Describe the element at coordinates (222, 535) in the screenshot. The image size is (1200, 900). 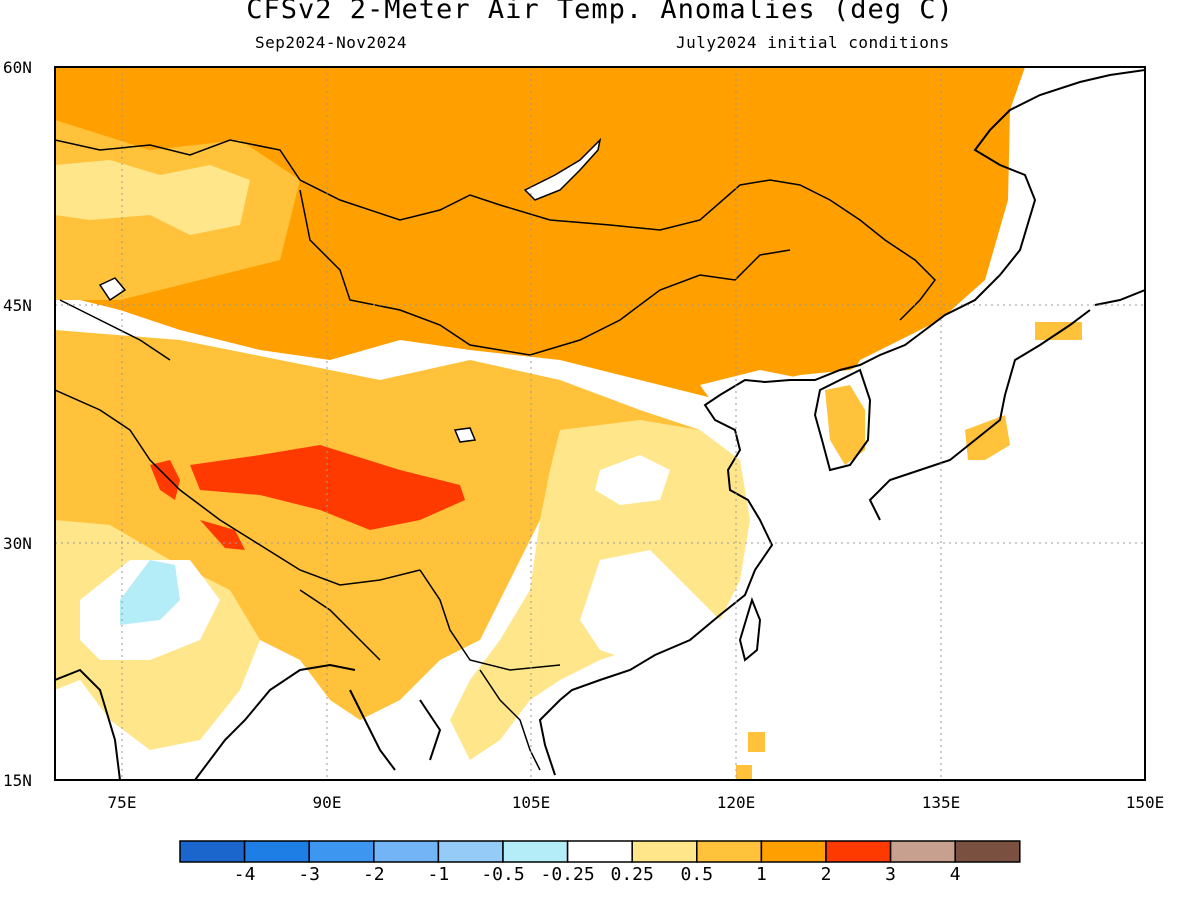
I see `anomaly-region-himalaya-east` at that location.